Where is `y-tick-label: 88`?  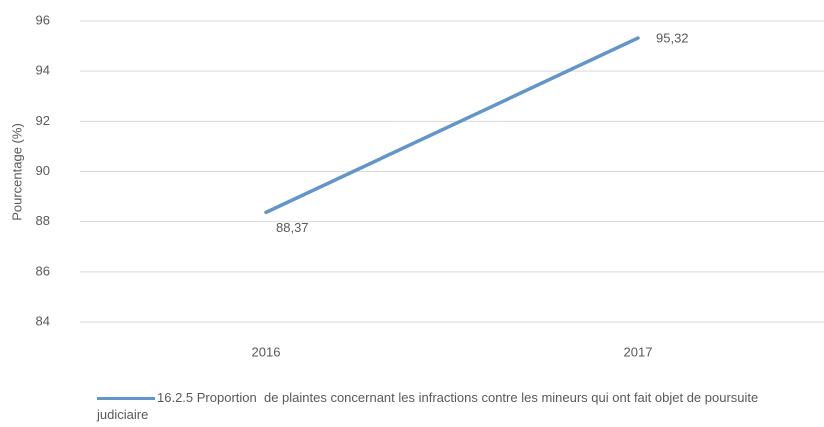
y-tick-label: 88 is located at coordinates (43, 220).